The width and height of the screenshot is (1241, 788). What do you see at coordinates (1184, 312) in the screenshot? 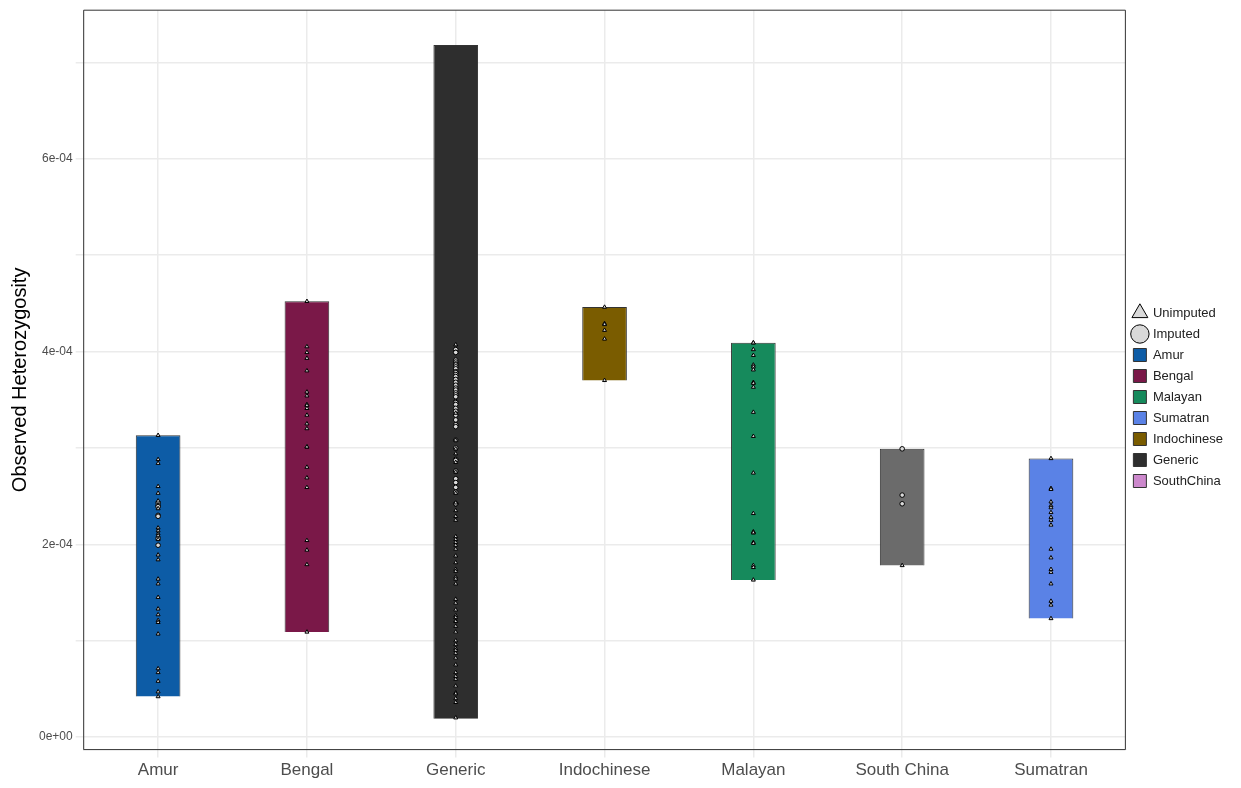
I see `legend-label: Unimputed` at bounding box center [1184, 312].